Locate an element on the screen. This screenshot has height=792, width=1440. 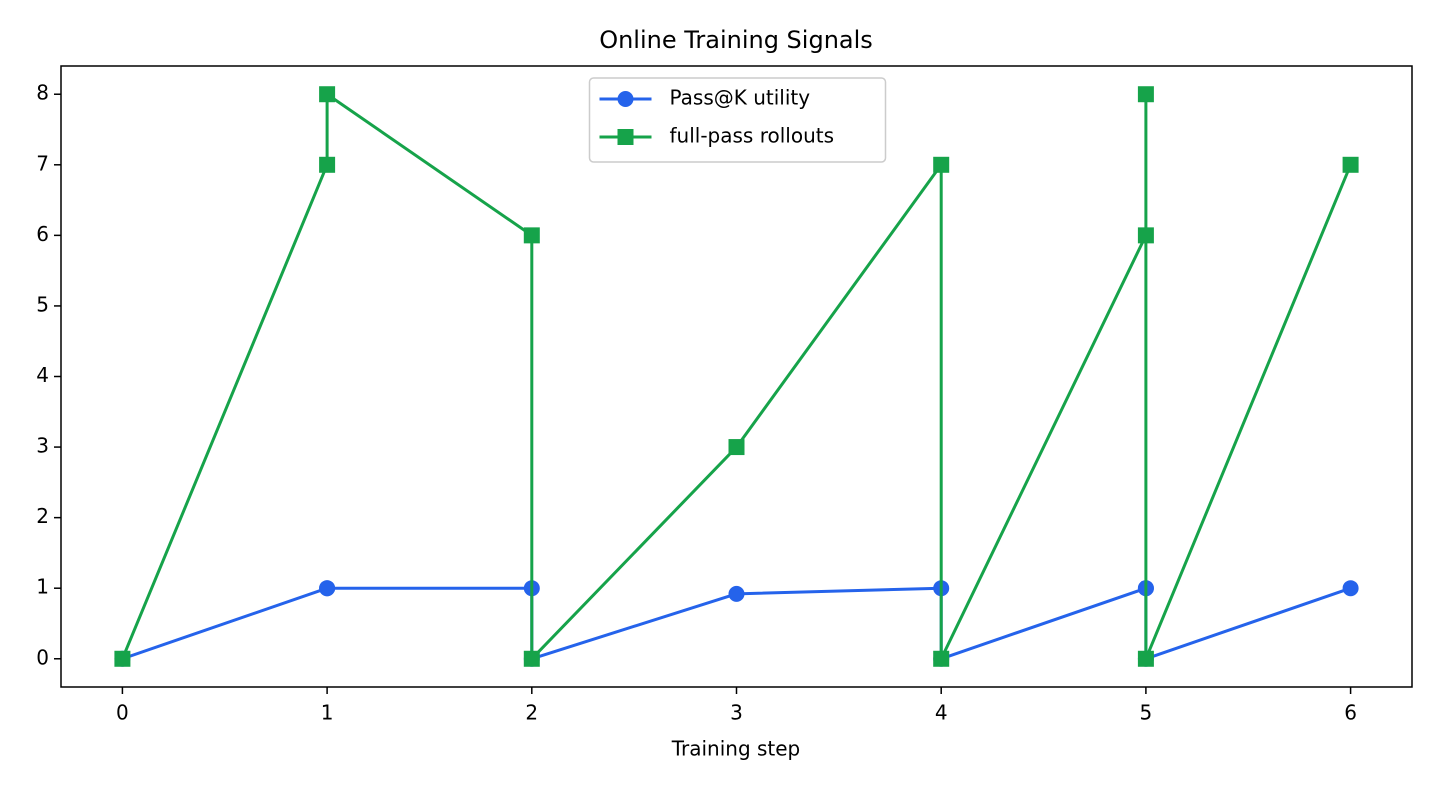
x-tick-label: 0 is located at coordinates (122, 713).